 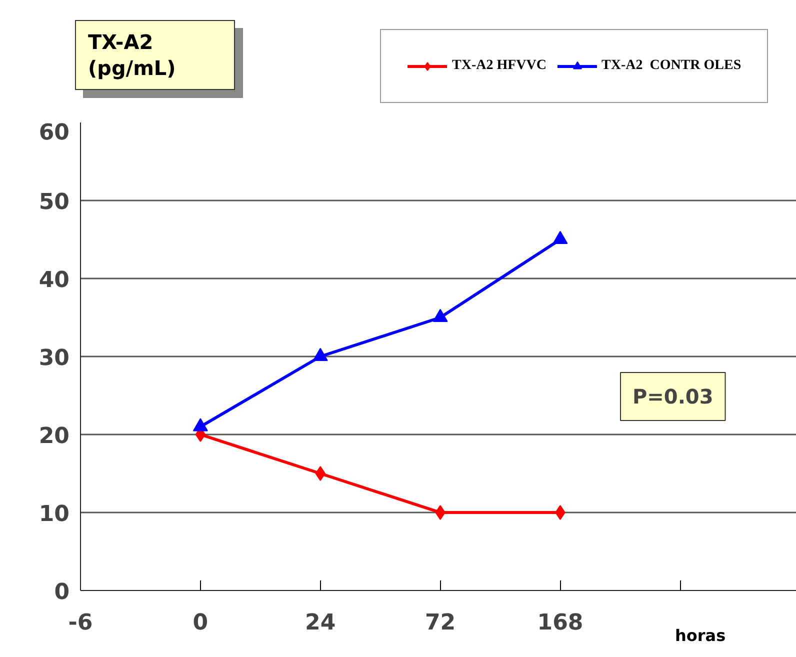 What do you see at coordinates (54, 202) in the screenshot?
I see `y-tick-label: 50` at bounding box center [54, 202].